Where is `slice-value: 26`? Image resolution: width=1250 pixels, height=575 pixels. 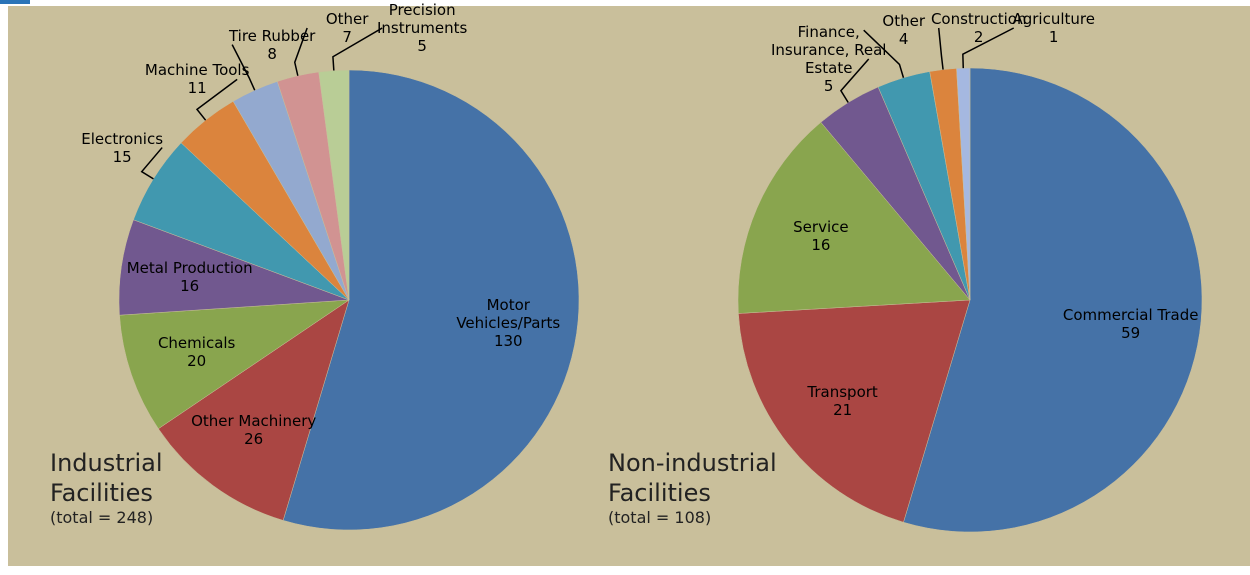
slice-value: 26 is located at coordinates (254, 438).